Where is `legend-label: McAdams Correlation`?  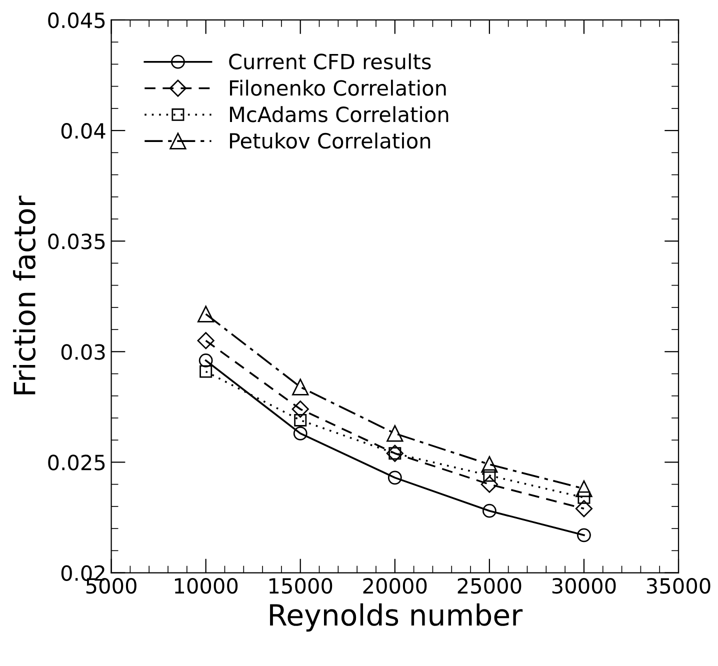
legend-label: McAdams Correlation is located at coordinates (339, 114).